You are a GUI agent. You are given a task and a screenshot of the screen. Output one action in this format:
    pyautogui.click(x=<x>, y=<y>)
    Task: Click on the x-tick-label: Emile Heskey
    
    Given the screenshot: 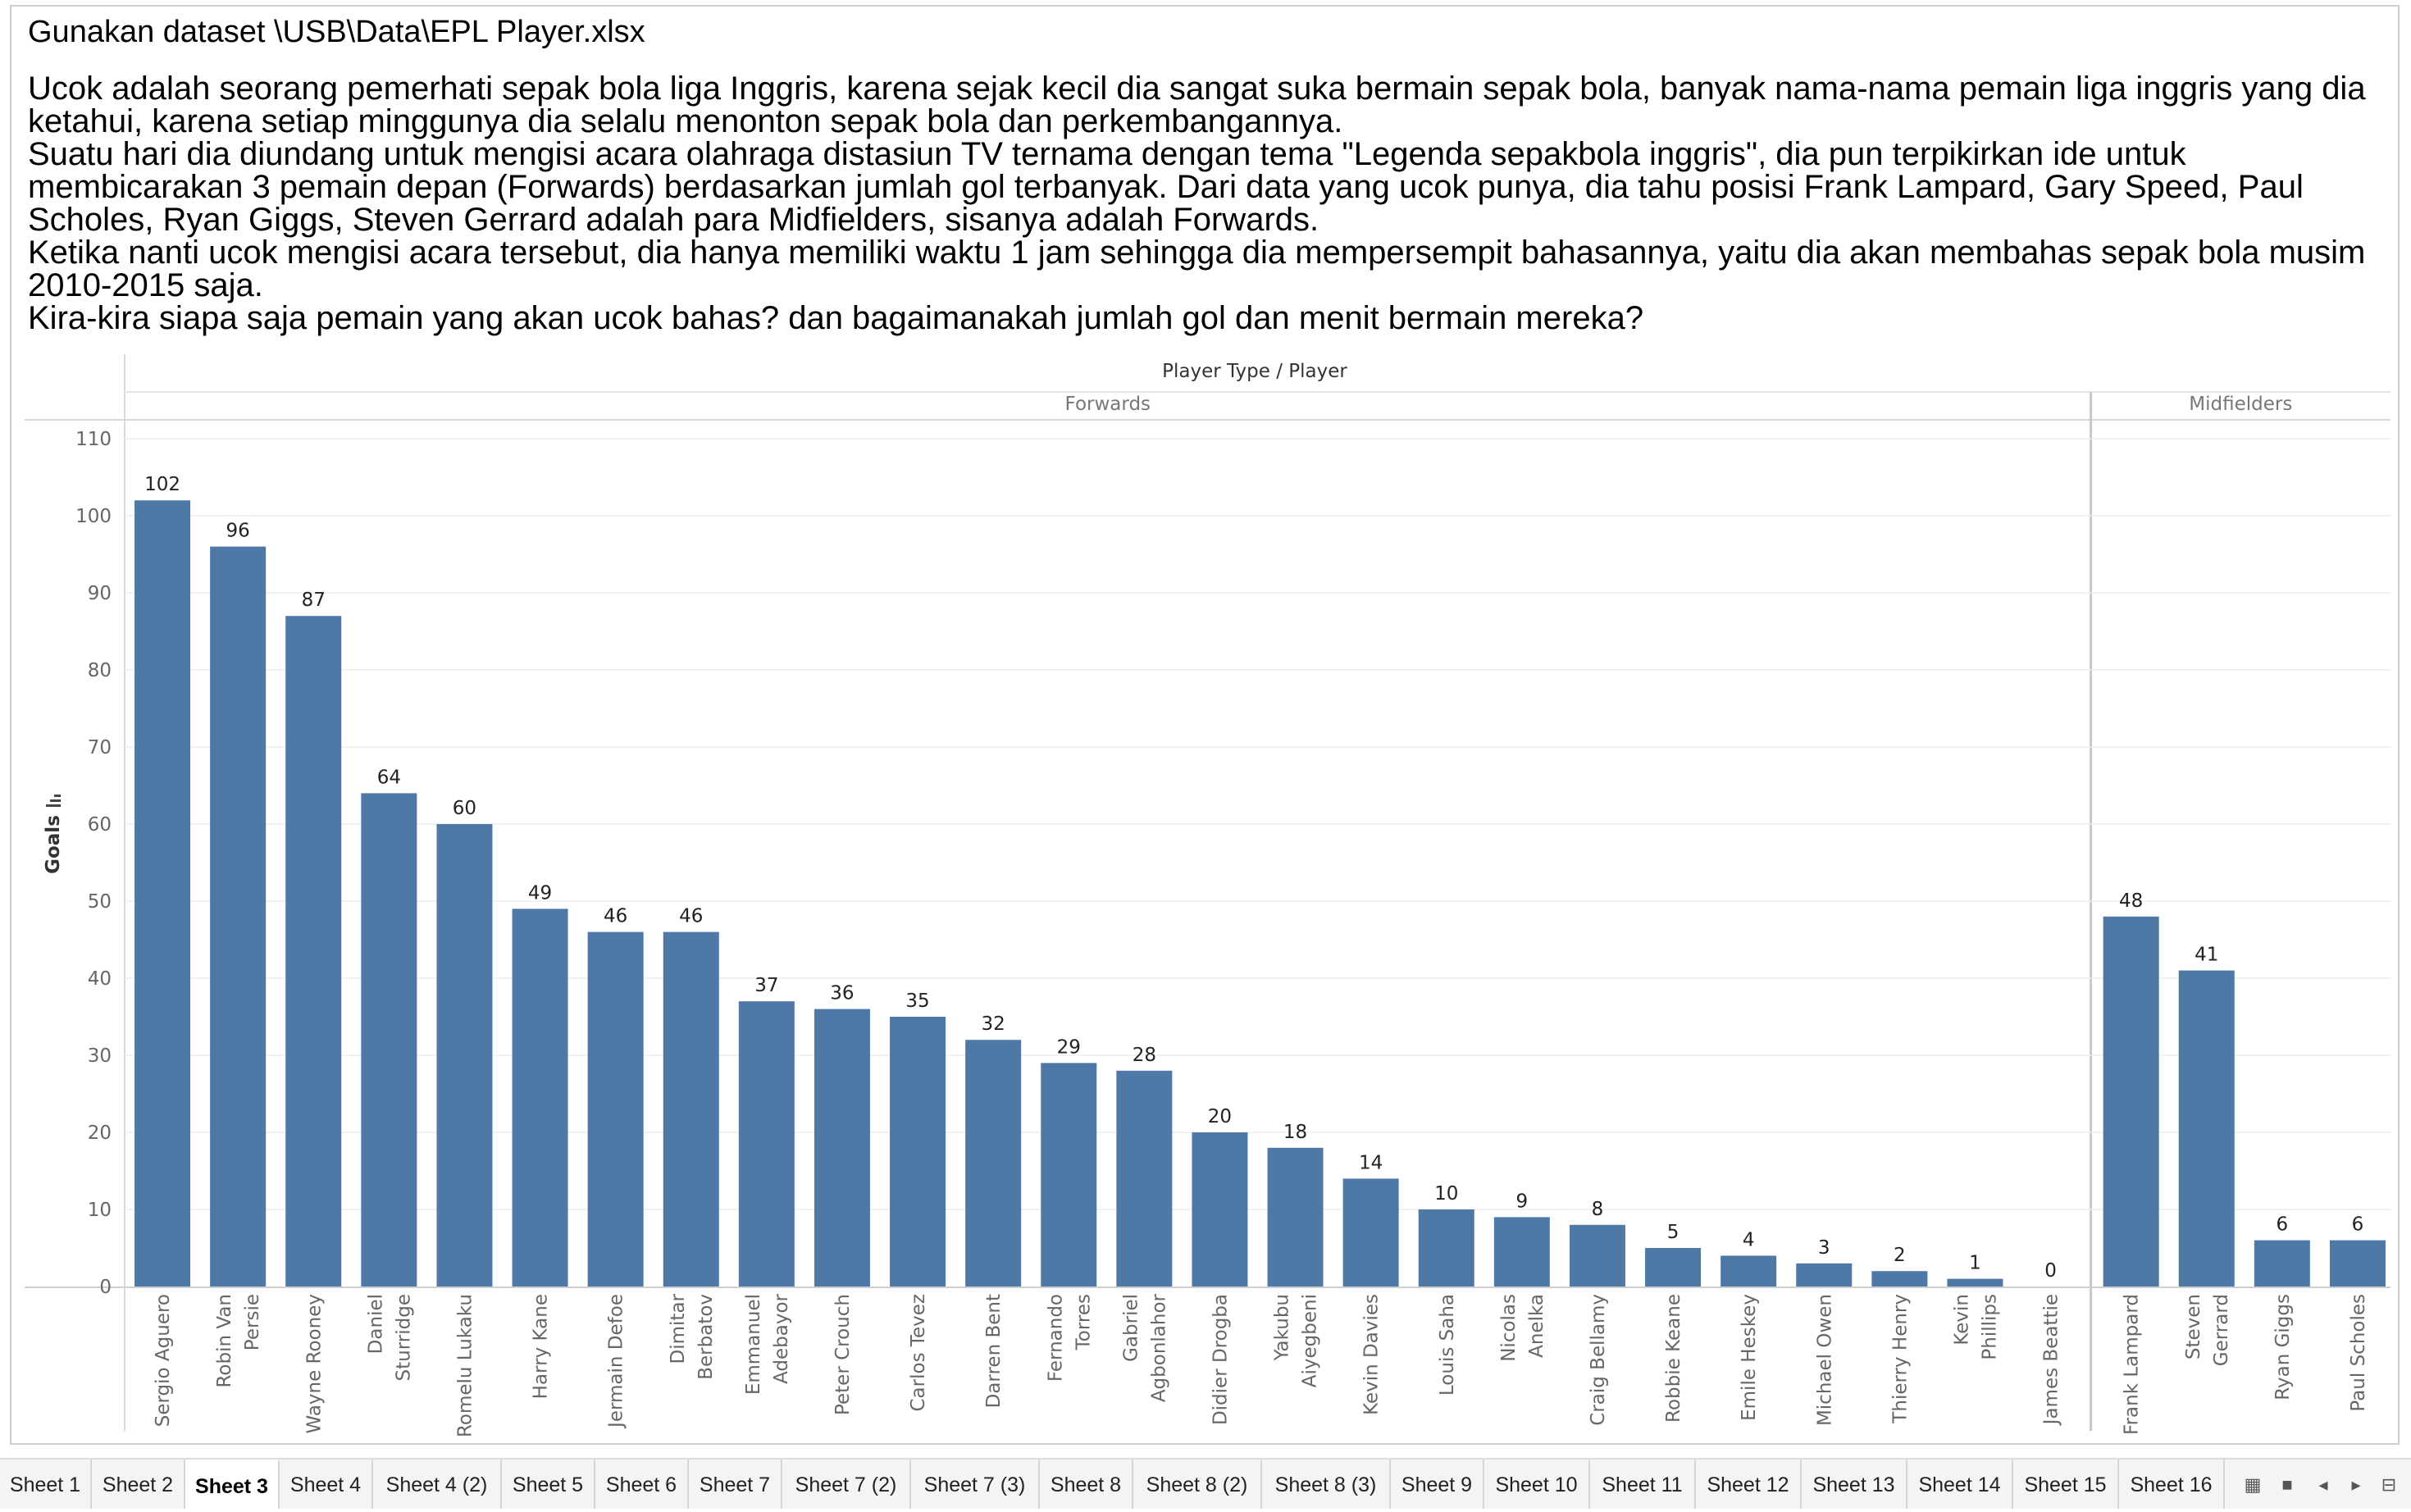 What is the action you would take?
    pyautogui.click(x=1749, y=1357)
    